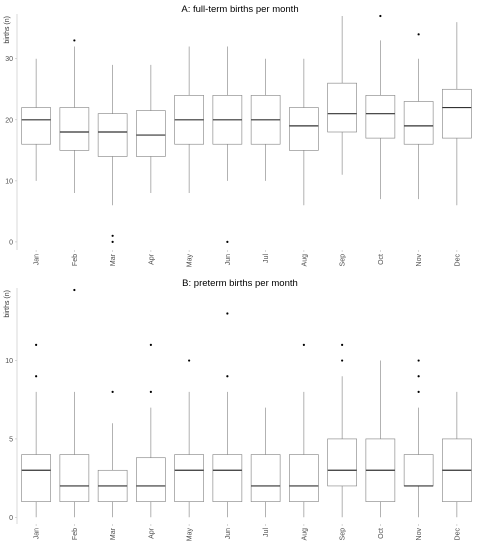  I want to click on y-tick-label: 5, so click(11, 439).